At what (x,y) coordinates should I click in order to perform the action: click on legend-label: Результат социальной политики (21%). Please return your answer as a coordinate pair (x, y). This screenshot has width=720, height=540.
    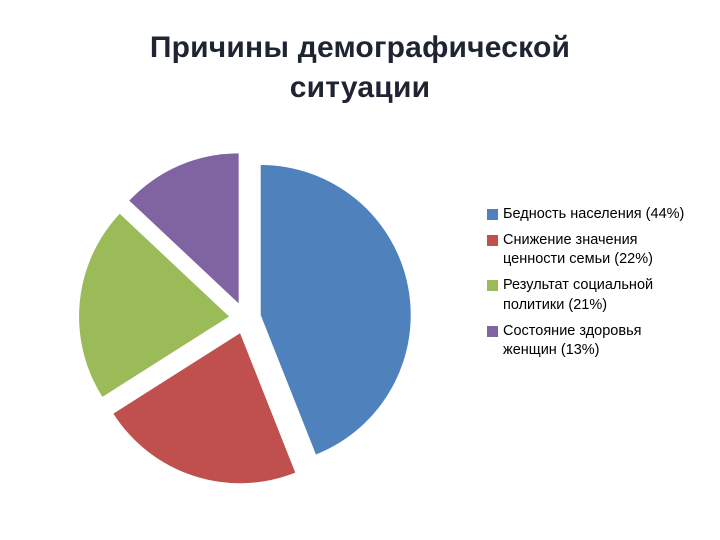
    Looking at the image, I should click on (578, 295).